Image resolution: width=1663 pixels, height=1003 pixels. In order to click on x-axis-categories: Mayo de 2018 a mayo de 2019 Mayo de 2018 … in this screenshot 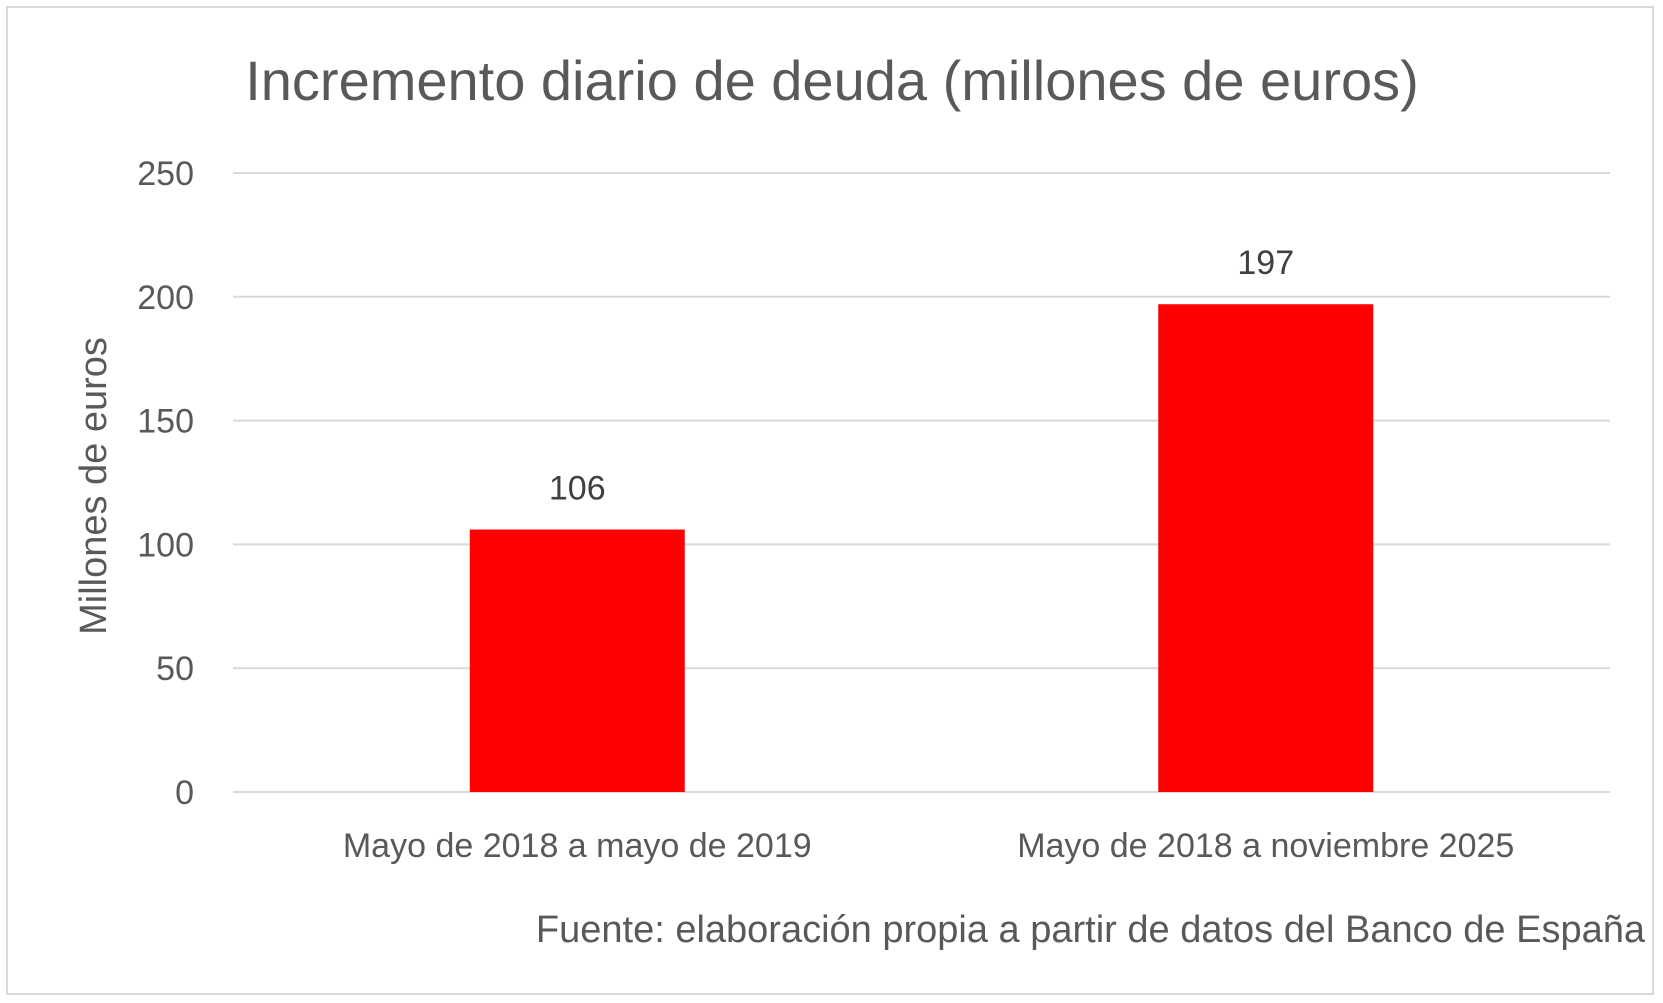, I will do `click(928, 846)`.